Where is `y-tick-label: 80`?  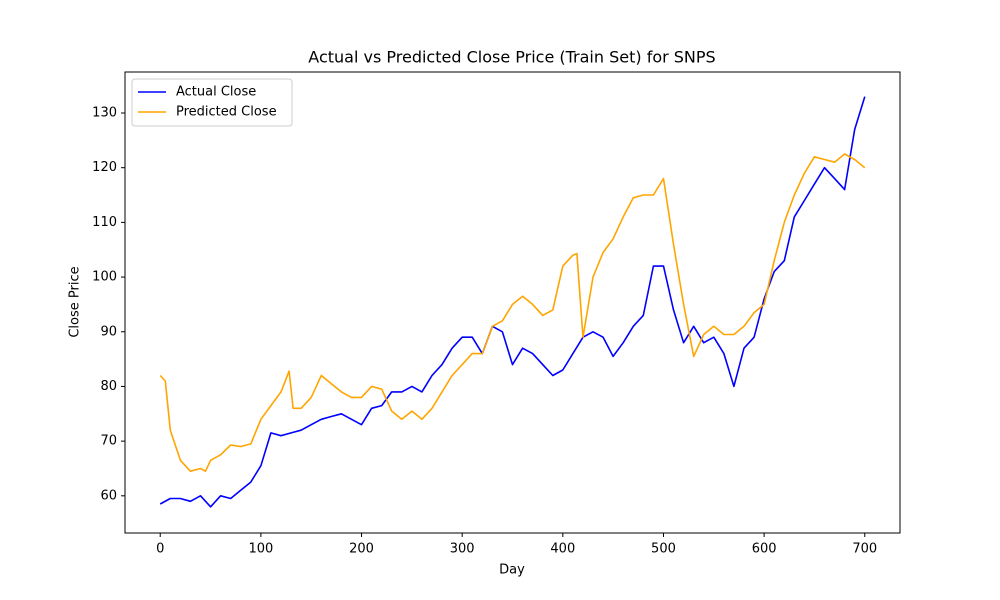 y-tick-label: 80 is located at coordinates (108, 386).